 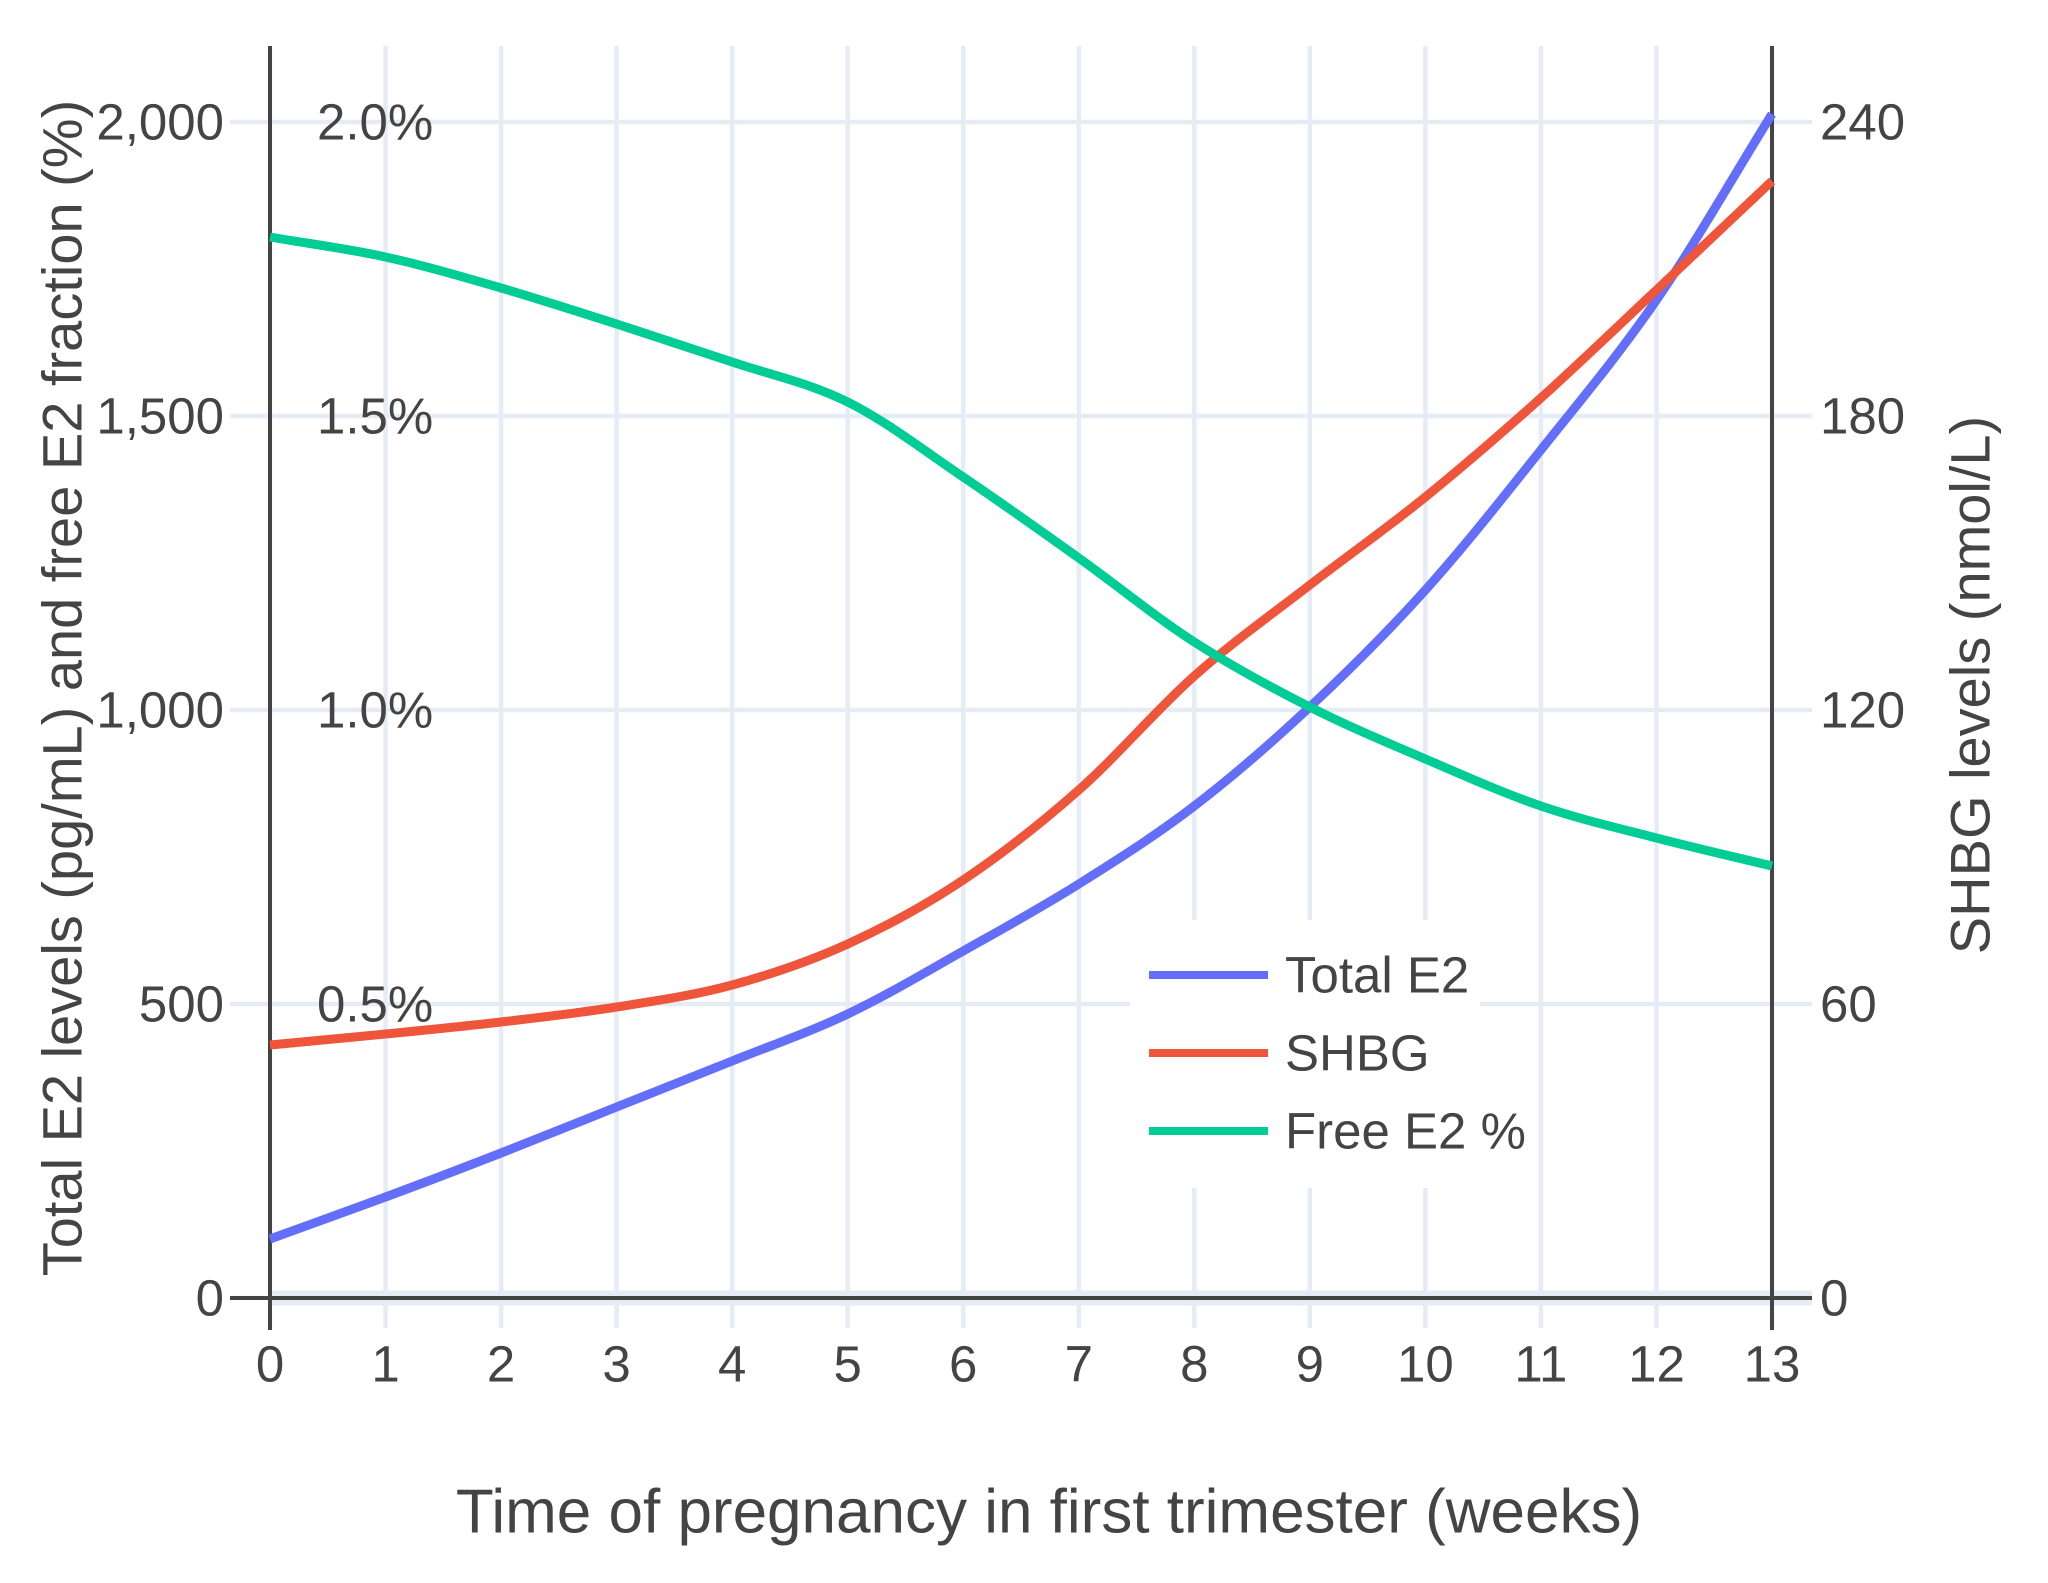 What do you see at coordinates (1540, 1364) in the screenshot?
I see `svg-text: 11` at bounding box center [1540, 1364].